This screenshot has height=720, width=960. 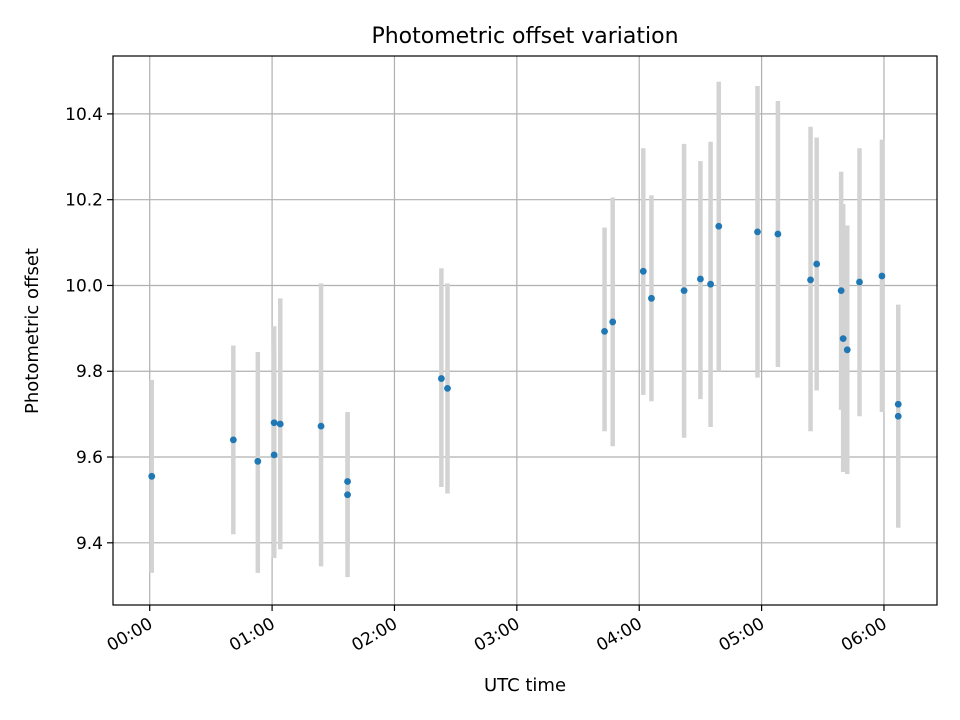 What do you see at coordinates (89, 458) in the screenshot?
I see `y-tick-label: 9.6` at bounding box center [89, 458].